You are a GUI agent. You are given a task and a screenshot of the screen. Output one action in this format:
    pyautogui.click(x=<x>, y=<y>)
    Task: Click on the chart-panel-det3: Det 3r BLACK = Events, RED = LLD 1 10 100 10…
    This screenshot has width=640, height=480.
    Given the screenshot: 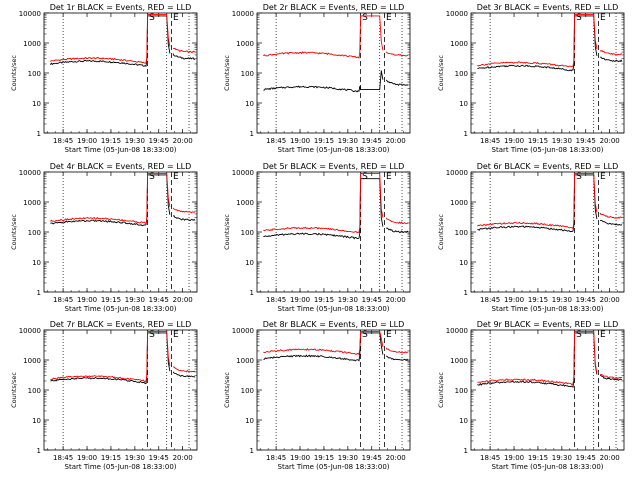 What is the action you would take?
    pyautogui.click(x=531, y=78)
    